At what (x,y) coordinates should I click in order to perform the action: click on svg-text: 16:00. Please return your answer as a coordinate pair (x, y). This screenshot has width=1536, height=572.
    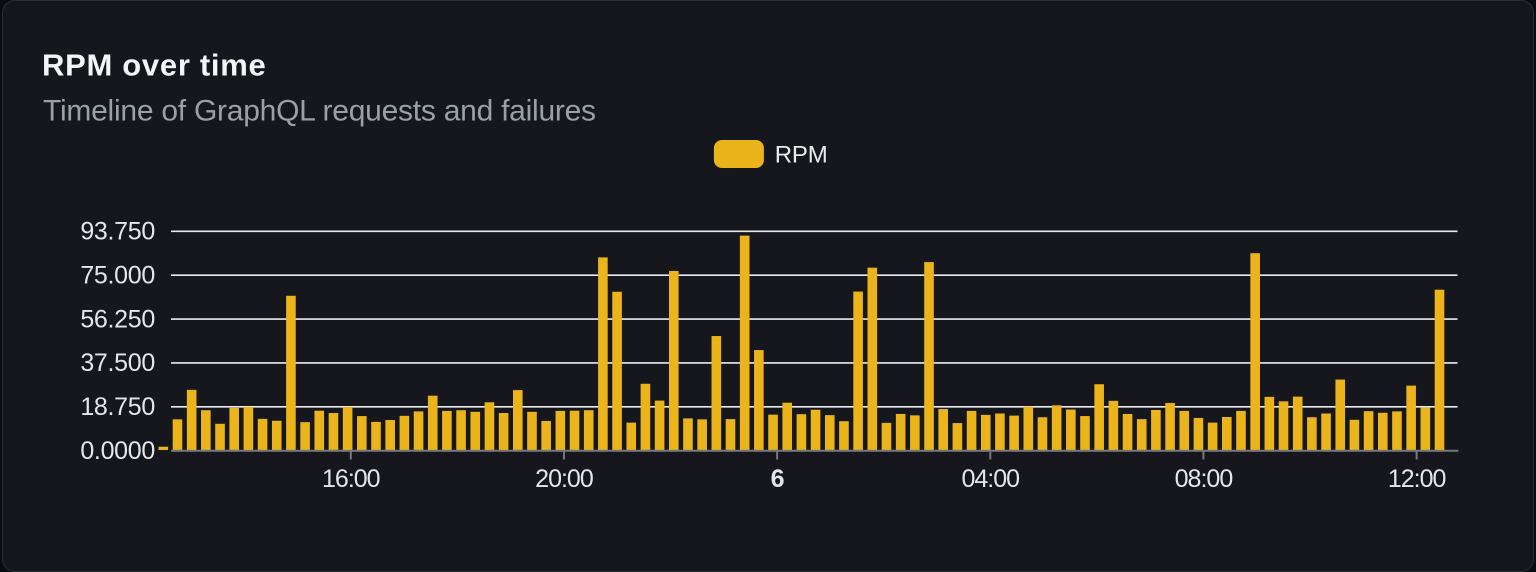
    Looking at the image, I should click on (351, 479).